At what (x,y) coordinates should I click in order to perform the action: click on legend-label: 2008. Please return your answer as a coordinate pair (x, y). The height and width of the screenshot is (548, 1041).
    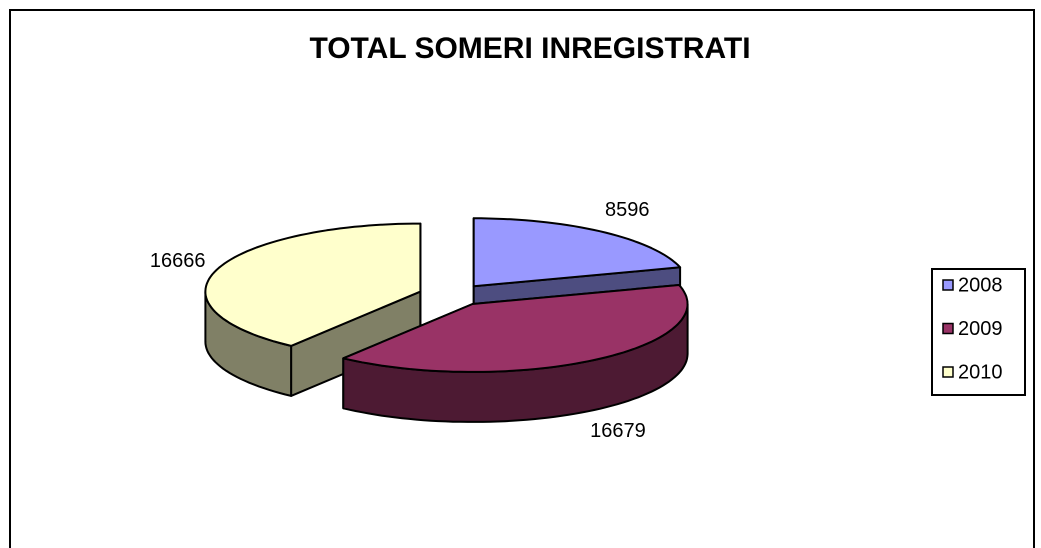
    Looking at the image, I should click on (980, 285).